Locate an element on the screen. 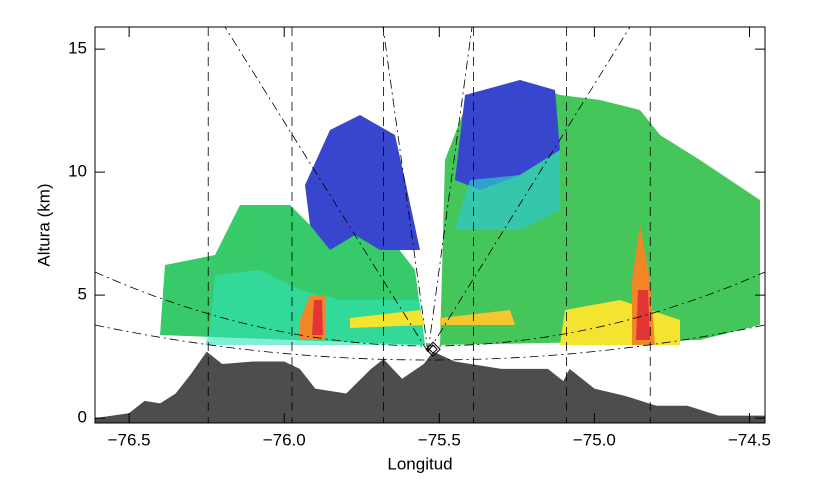  x-tick-label: −75.5 is located at coordinates (439, 439).